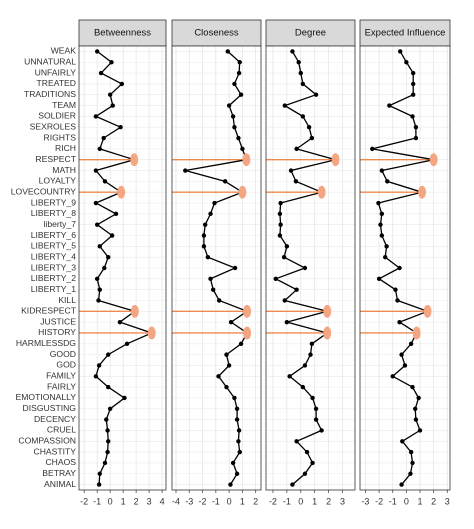  What do you see at coordinates (123, 501) in the screenshot?
I see `x-tick-label: 1` at bounding box center [123, 501].